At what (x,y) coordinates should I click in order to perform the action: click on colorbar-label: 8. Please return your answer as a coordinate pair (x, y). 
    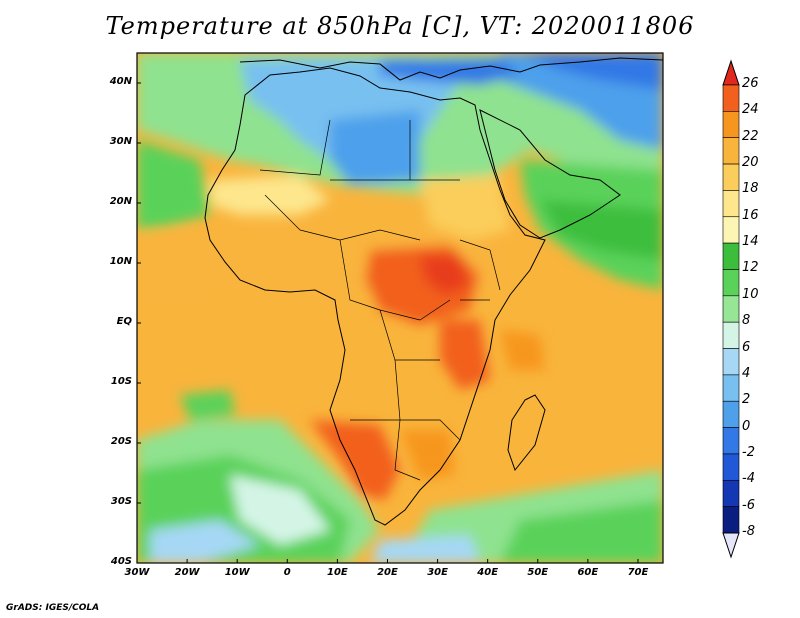
    Looking at the image, I should click on (746, 321).